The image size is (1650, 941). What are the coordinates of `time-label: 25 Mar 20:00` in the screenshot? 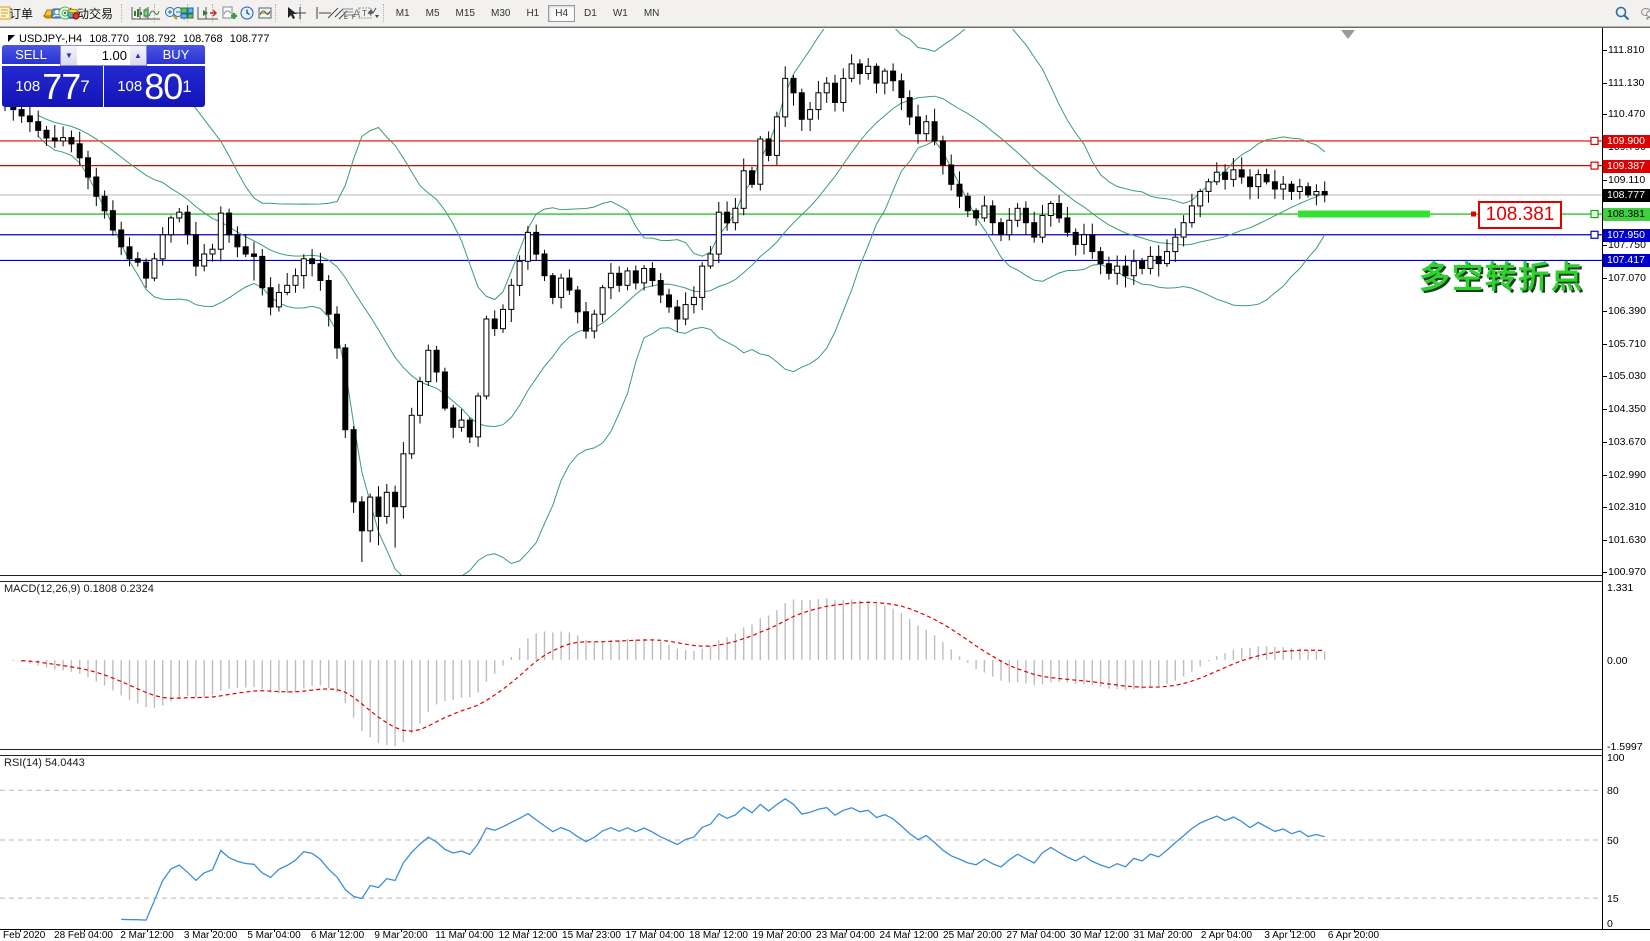 It's located at (972, 935).